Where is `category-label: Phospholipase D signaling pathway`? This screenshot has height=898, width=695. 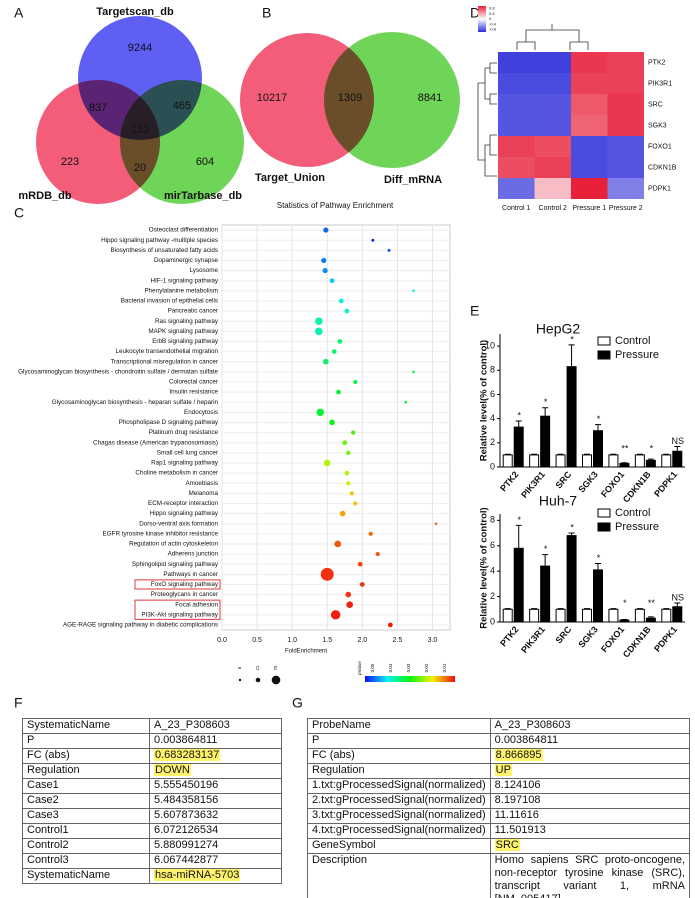 category-label: Phospholipase D signaling pathway is located at coordinates (169, 422).